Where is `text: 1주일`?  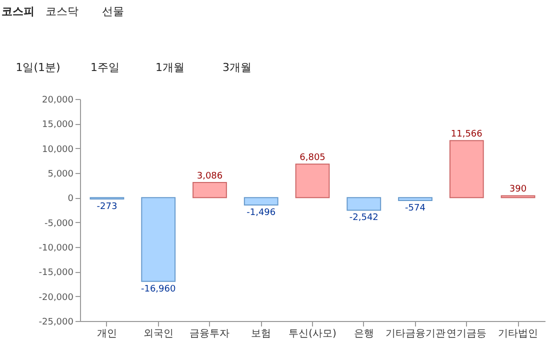
text: 1주일 is located at coordinates (105, 67).